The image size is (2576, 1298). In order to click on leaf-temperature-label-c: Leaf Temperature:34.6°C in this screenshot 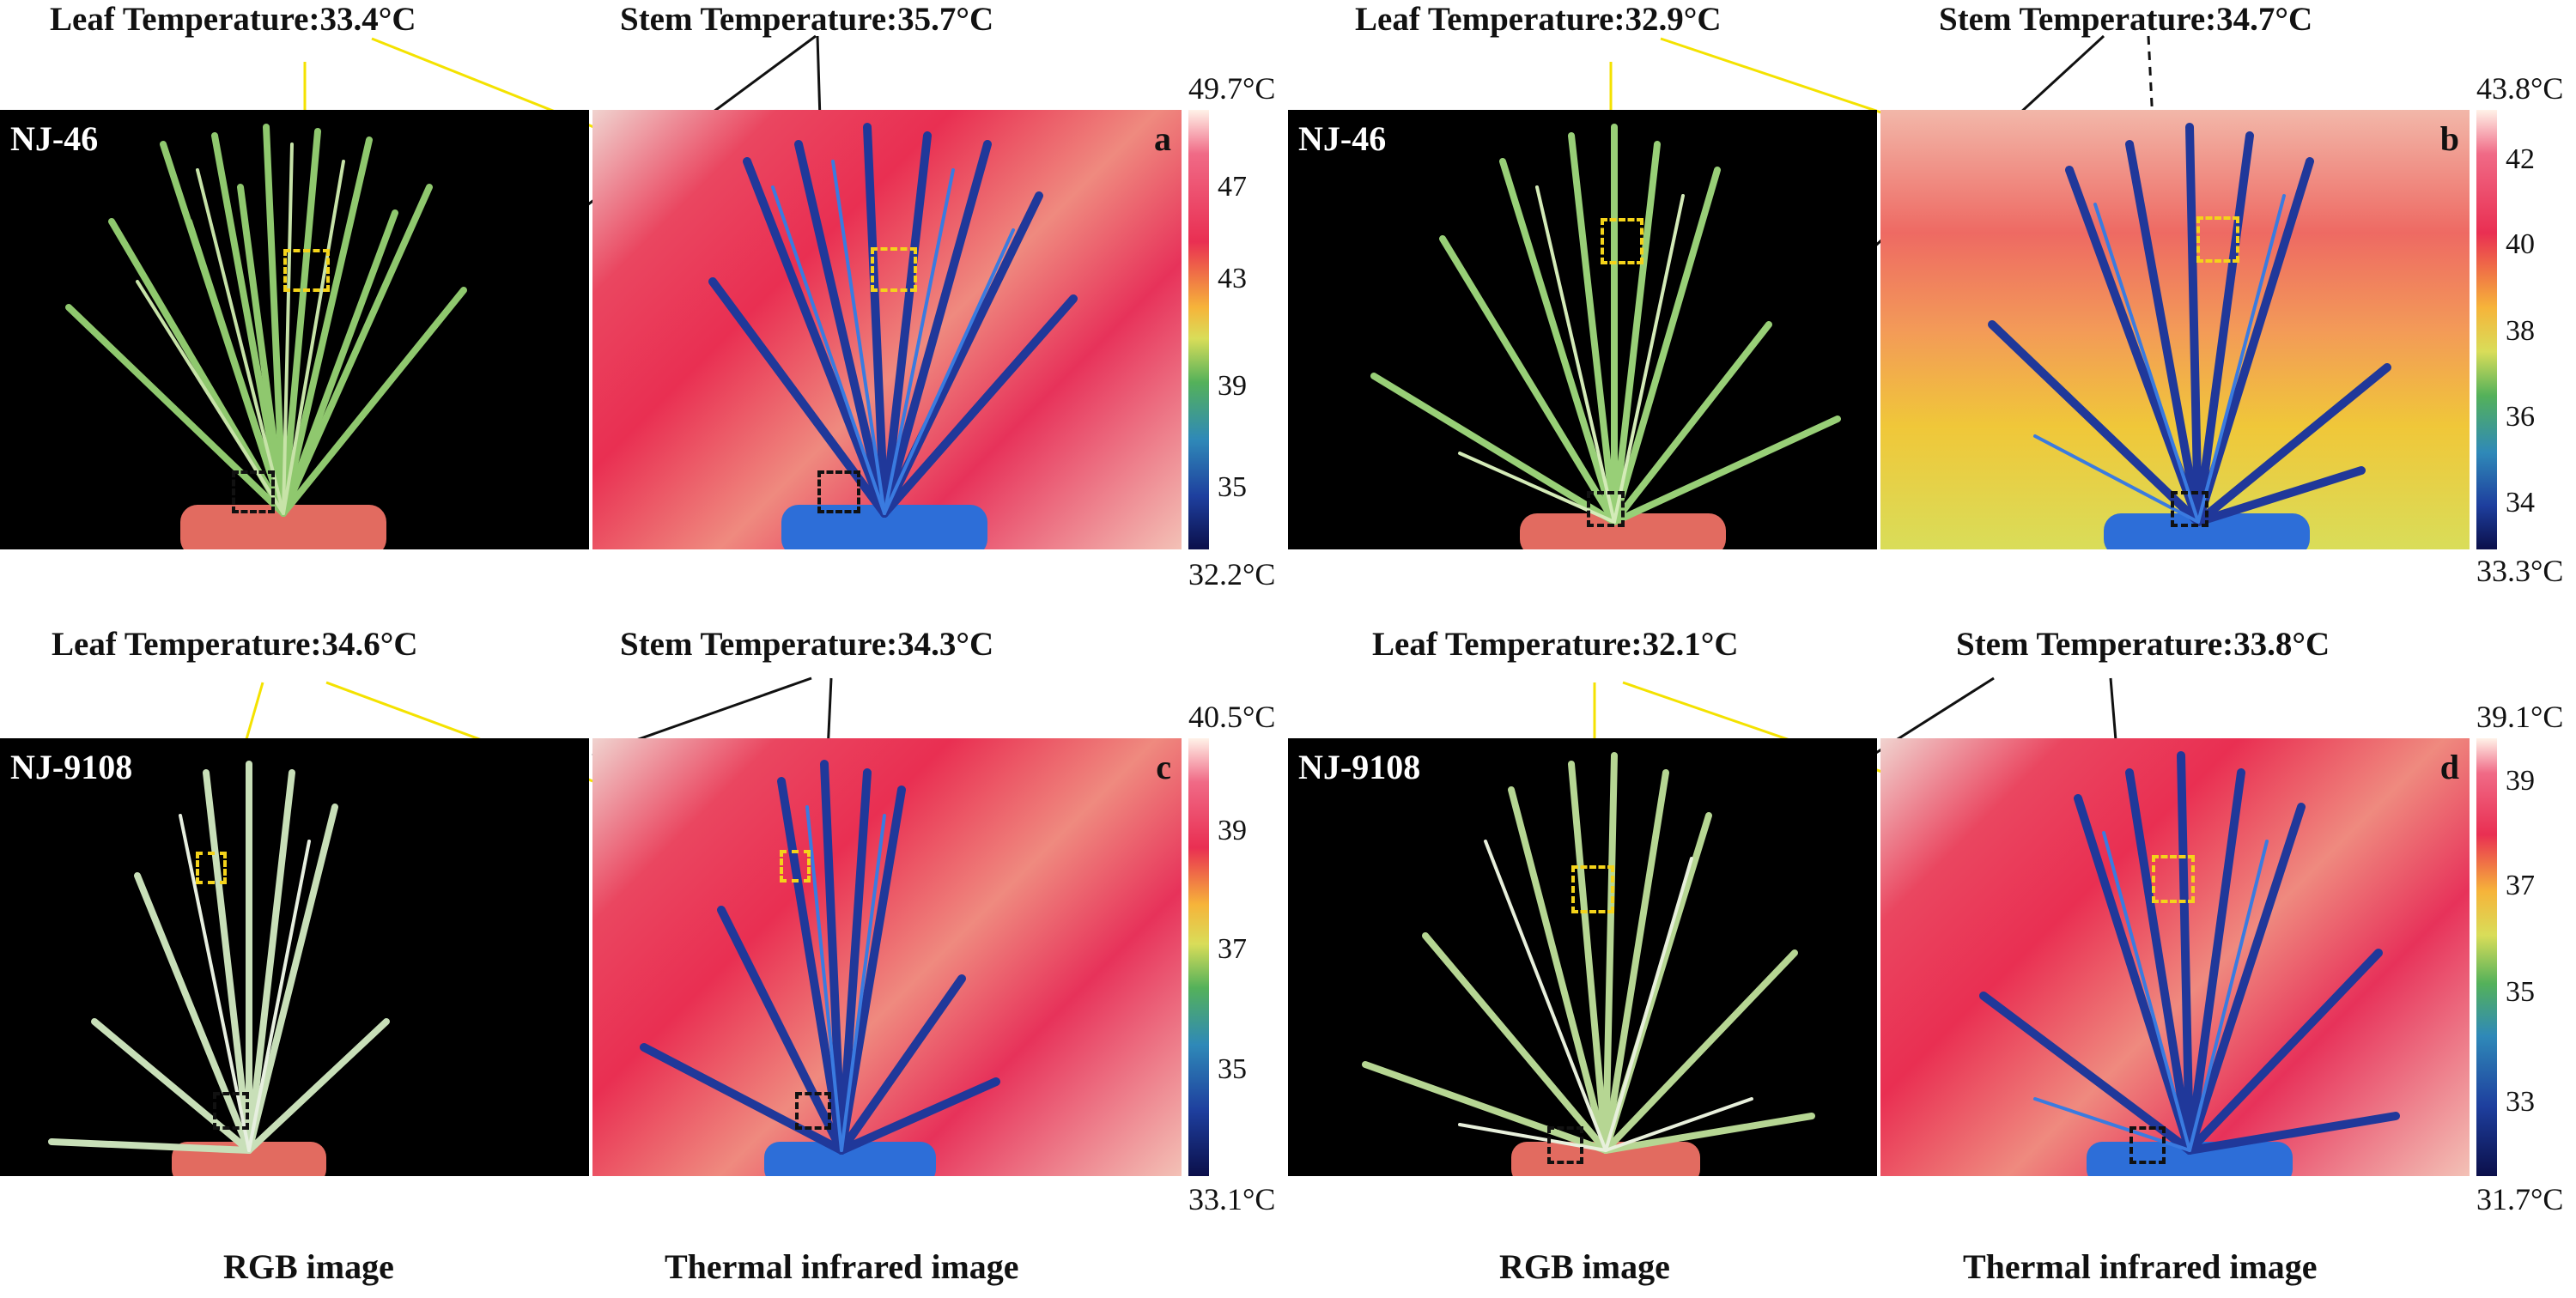, I will do `click(235, 644)`.